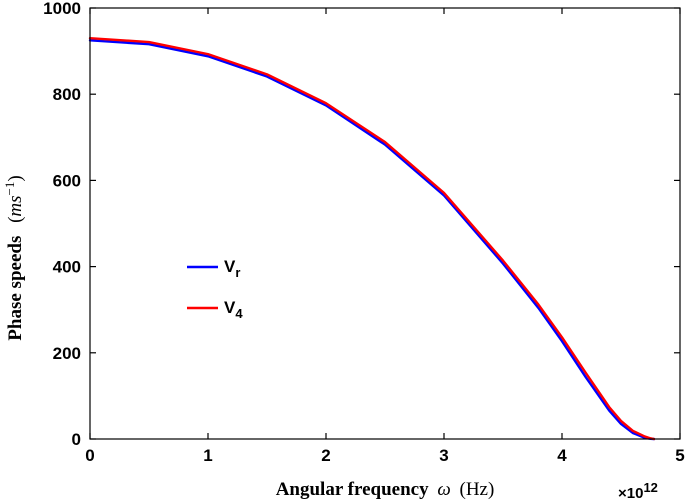 Image resolution: width=685 pixels, height=502 pixels. What do you see at coordinates (384, 455) in the screenshot?
I see `x-tick-labels: 0 1 2 3 4 5` at bounding box center [384, 455].